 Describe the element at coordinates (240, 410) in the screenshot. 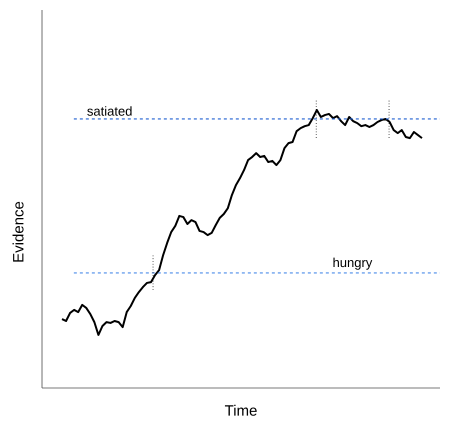

I see `x-axis-title: Time` at that location.